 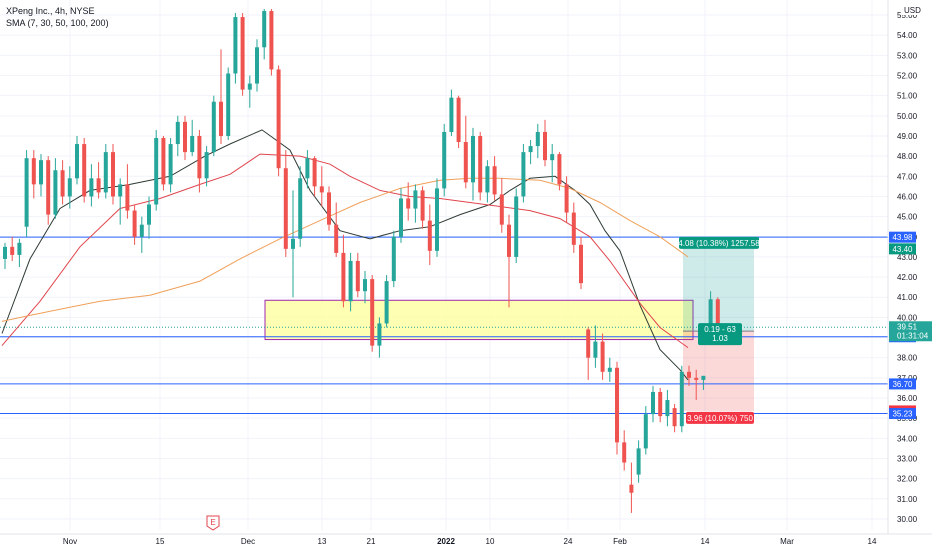 What do you see at coordinates (479, 320) in the screenshot?
I see `support-zone` at bounding box center [479, 320].